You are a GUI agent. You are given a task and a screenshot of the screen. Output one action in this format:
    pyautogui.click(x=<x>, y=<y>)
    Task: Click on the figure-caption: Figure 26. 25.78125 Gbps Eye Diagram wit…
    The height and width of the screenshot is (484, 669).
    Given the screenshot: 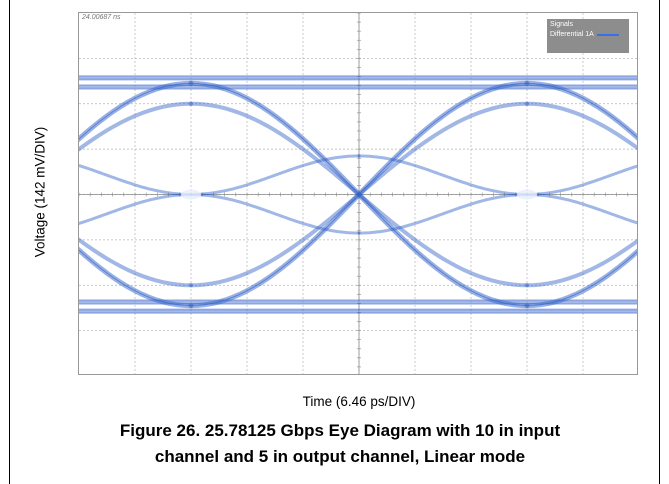 What is the action you would take?
    pyautogui.click(x=340, y=444)
    